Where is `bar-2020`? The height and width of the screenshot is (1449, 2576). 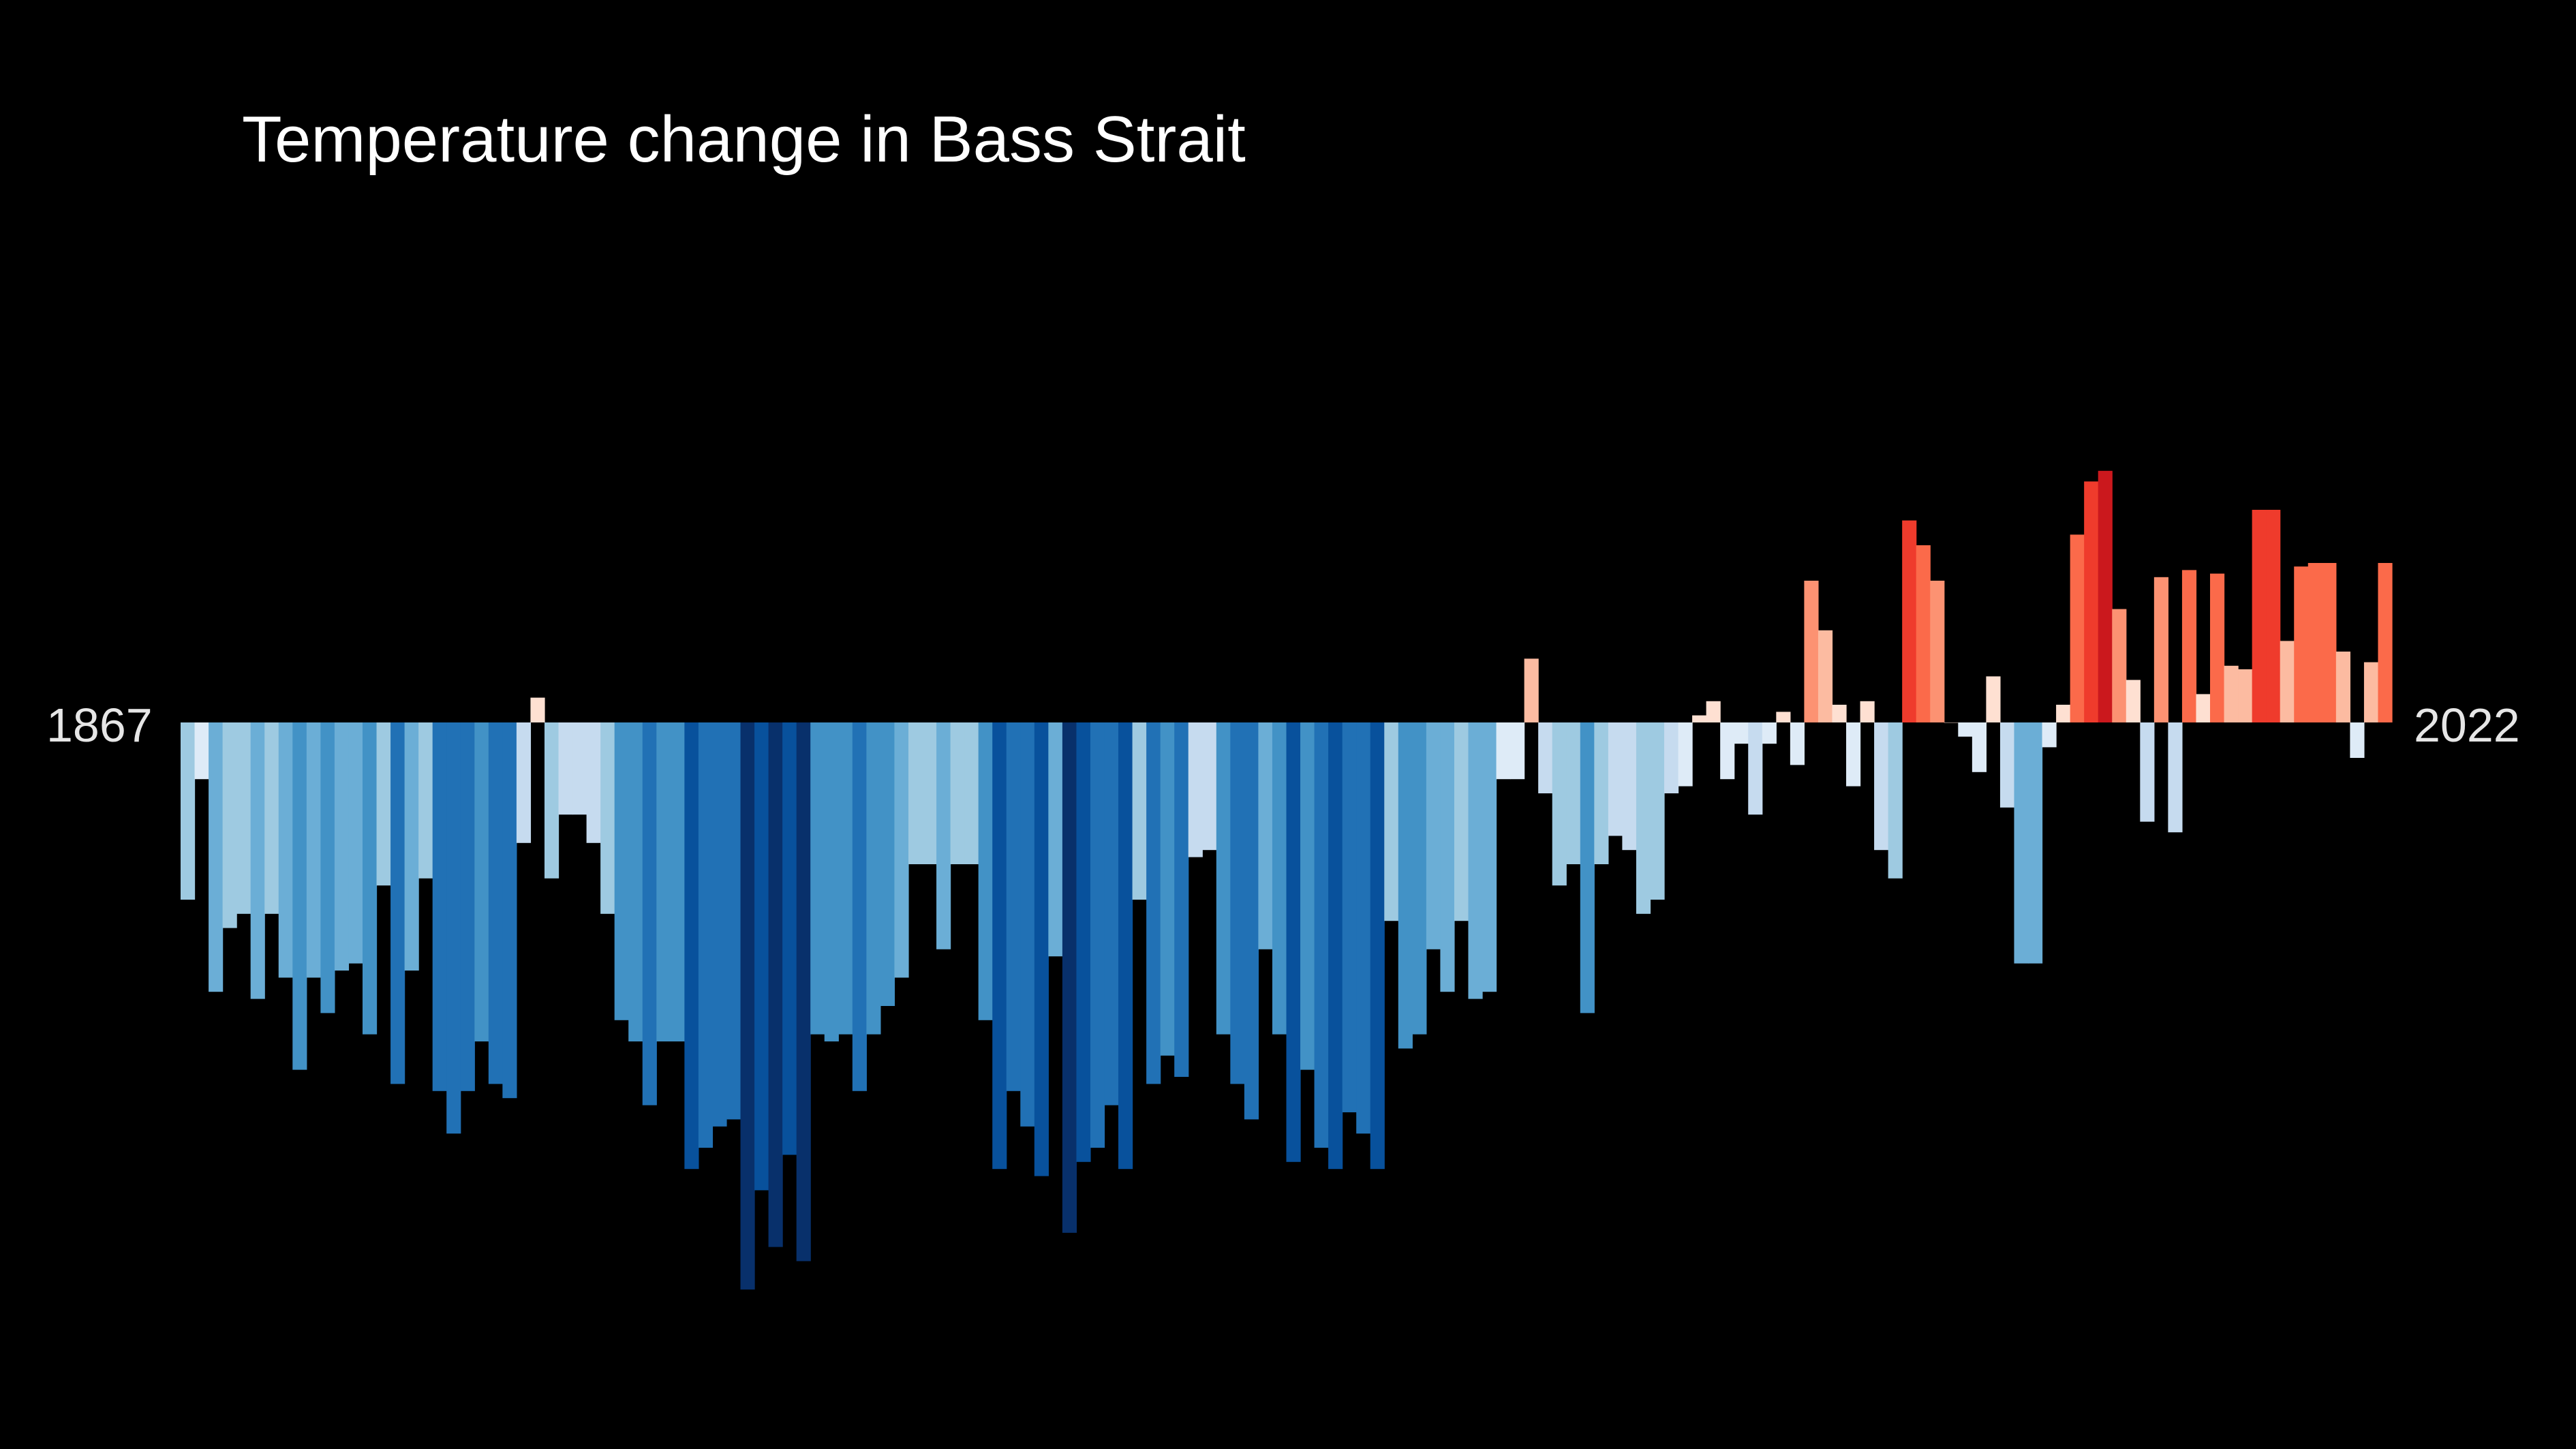 bar-2020 is located at coordinates (2329, 642).